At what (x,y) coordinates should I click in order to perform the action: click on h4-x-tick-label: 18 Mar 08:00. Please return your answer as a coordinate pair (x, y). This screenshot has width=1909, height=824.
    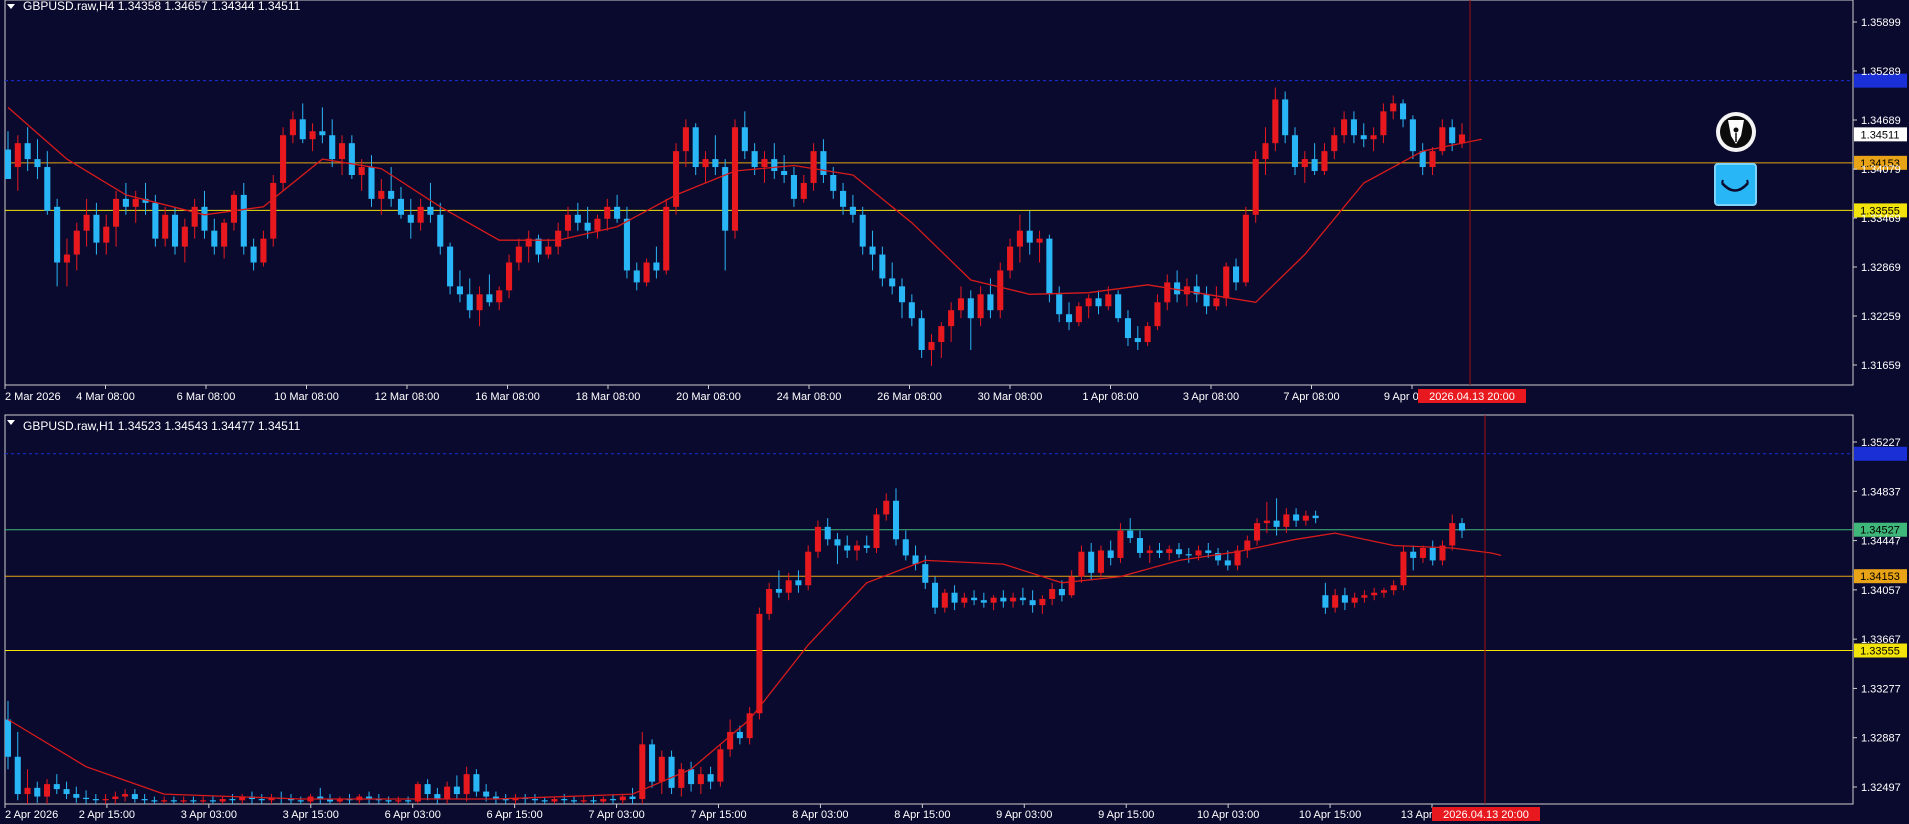
    Looking at the image, I should click on (608, 397).